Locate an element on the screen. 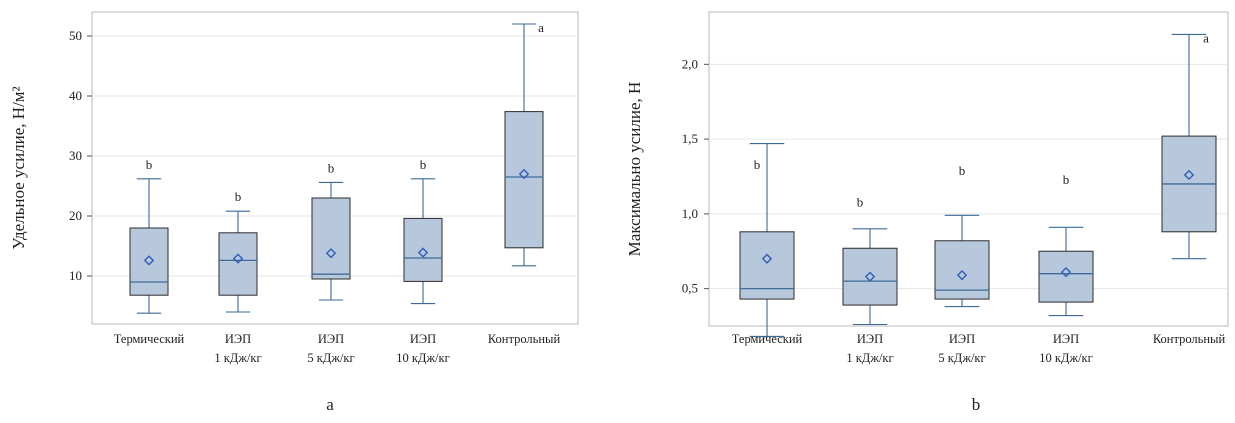  y-tick-label: 50 is located at coordinates (75, 35).